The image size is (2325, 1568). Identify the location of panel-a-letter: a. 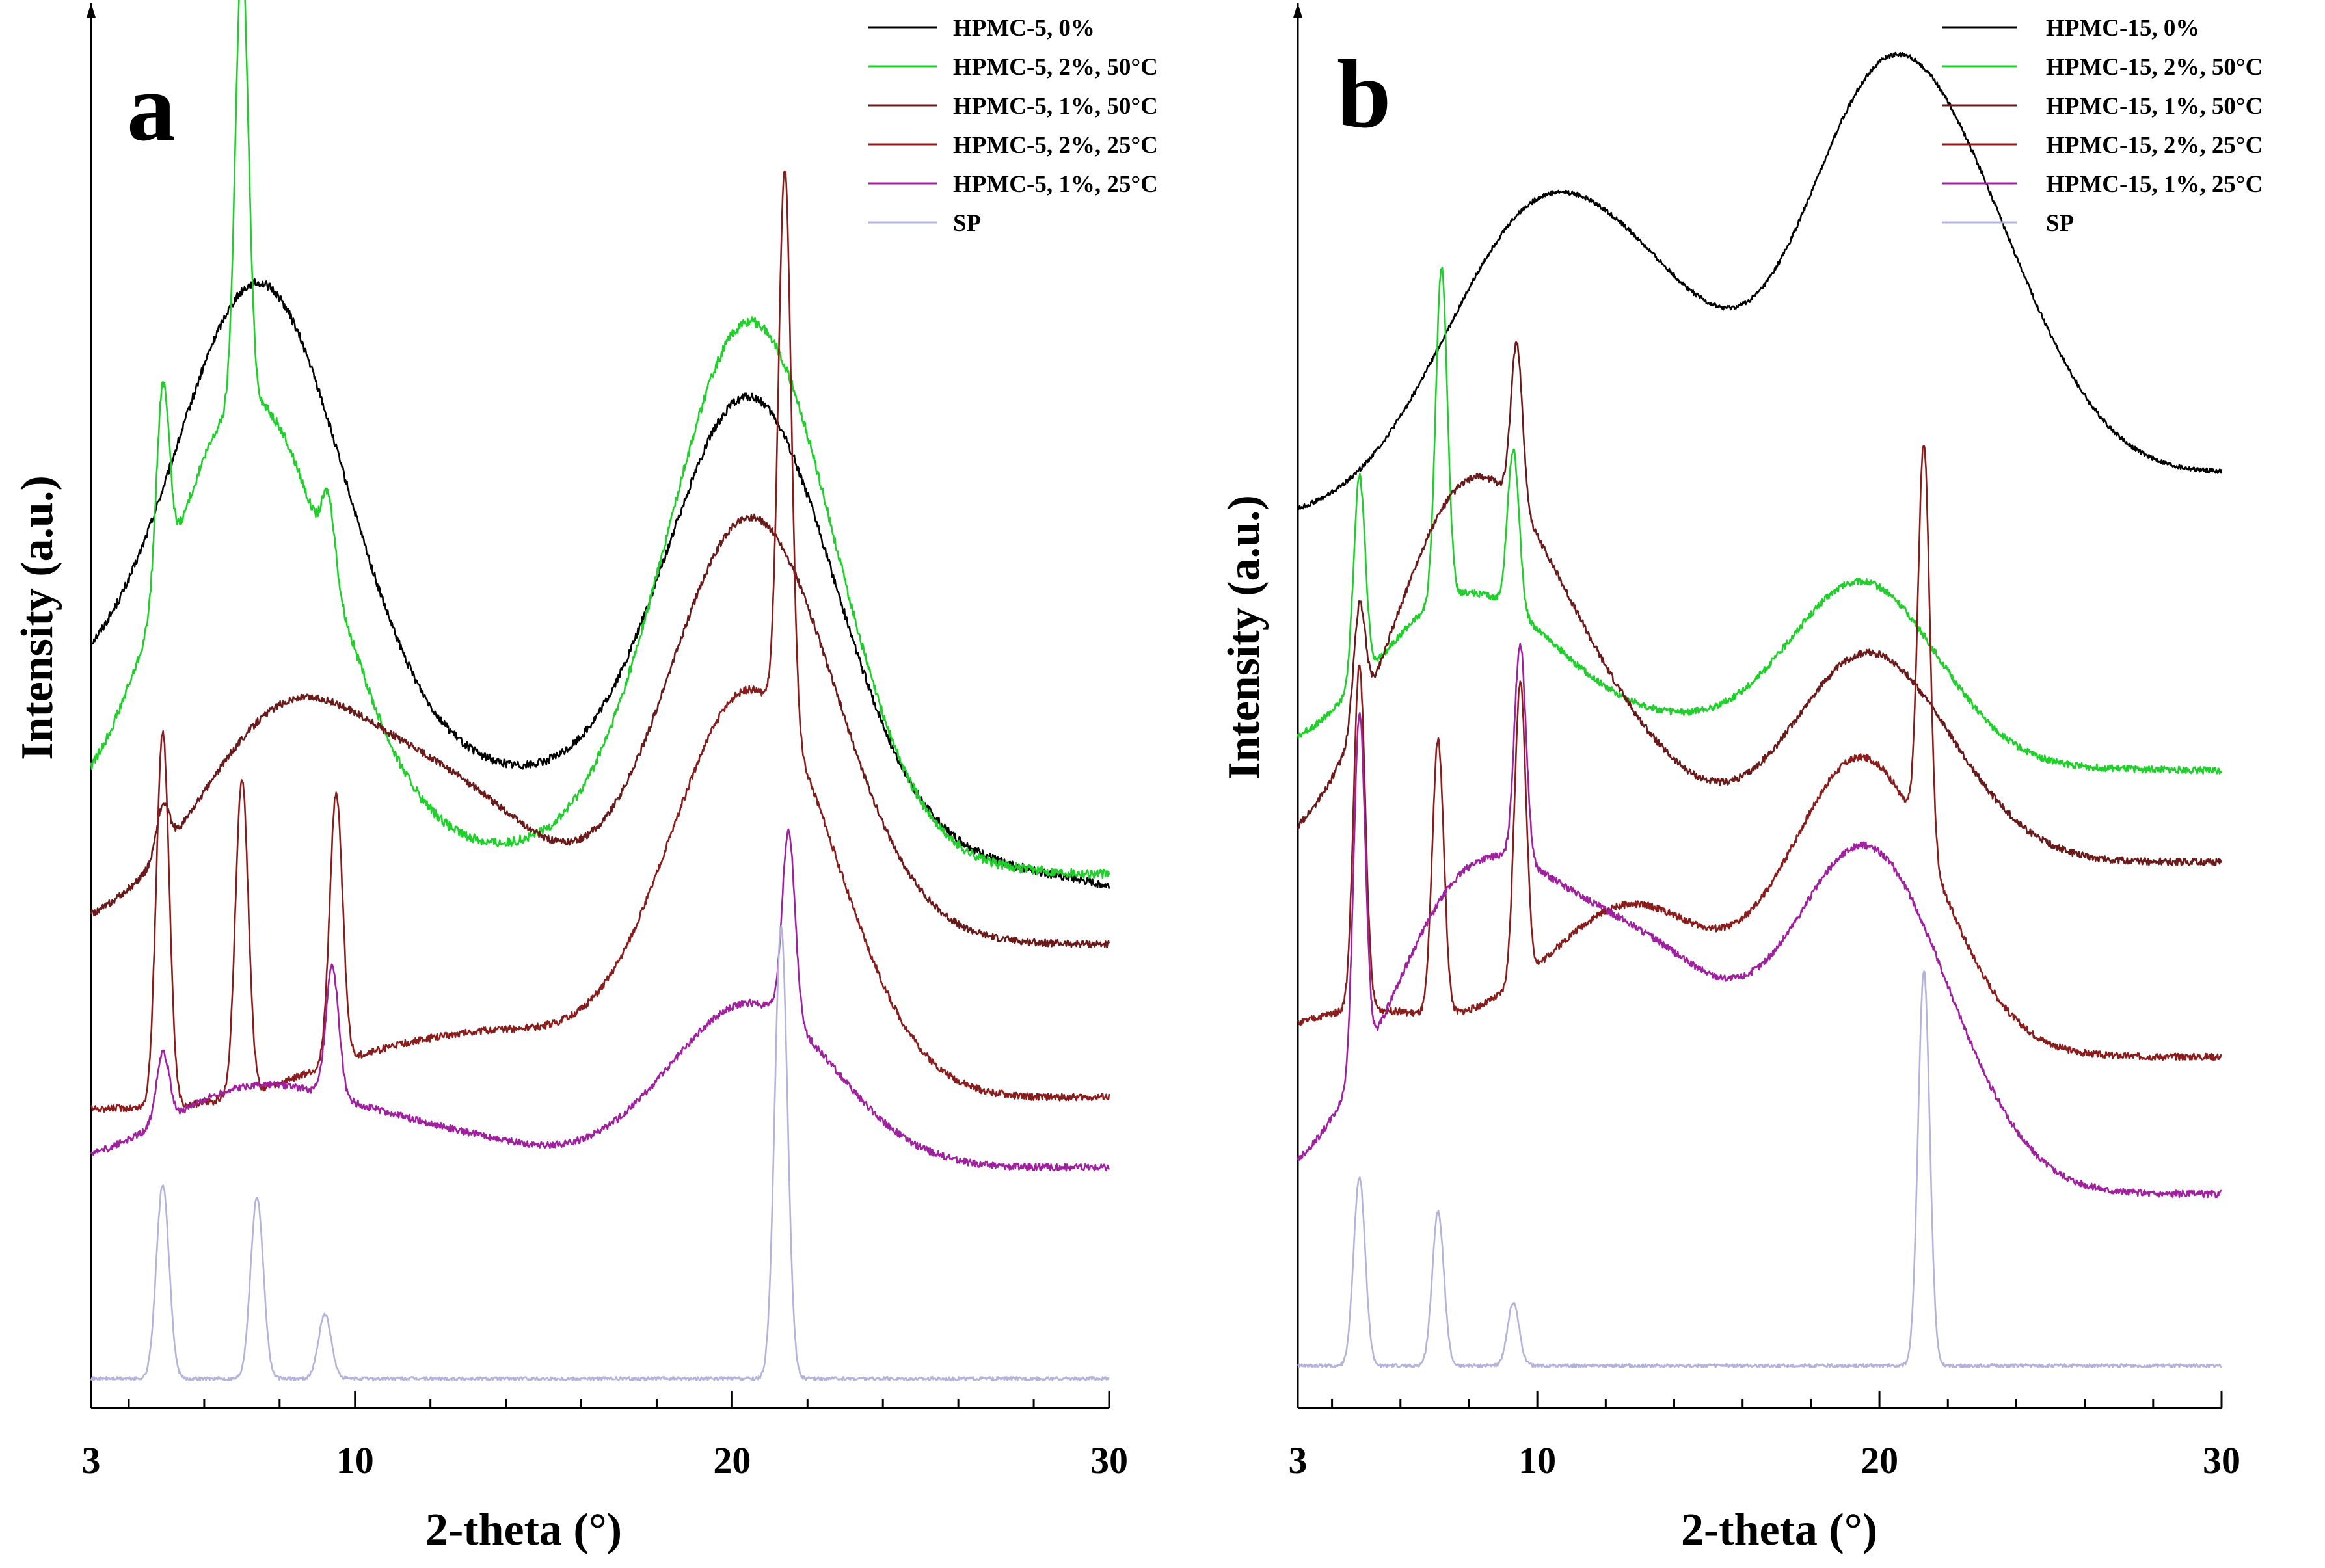
(151, 107).